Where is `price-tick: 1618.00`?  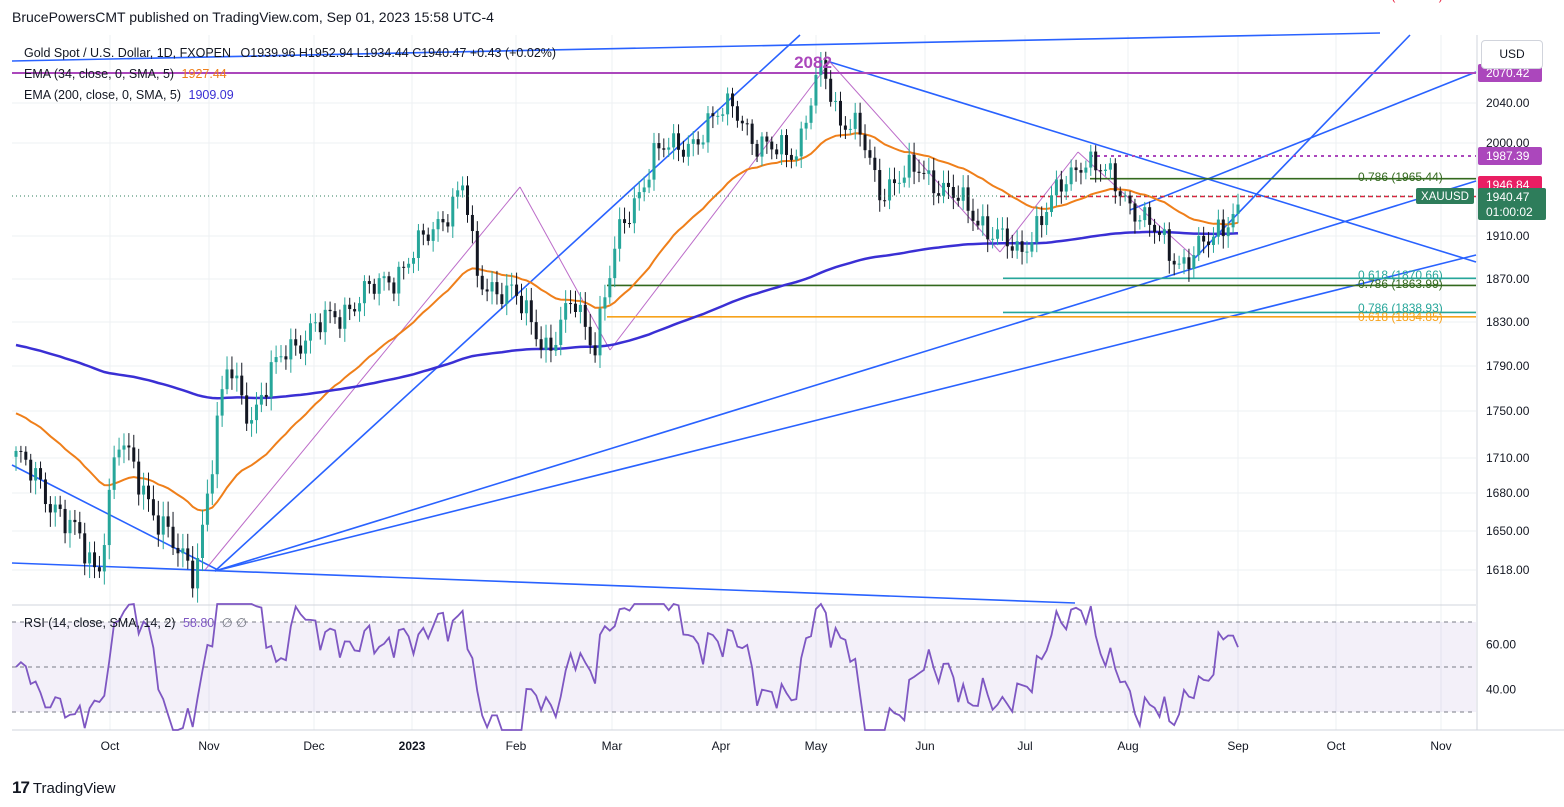
price-tick: 1618.00 is located at coordinates (1508, 570).